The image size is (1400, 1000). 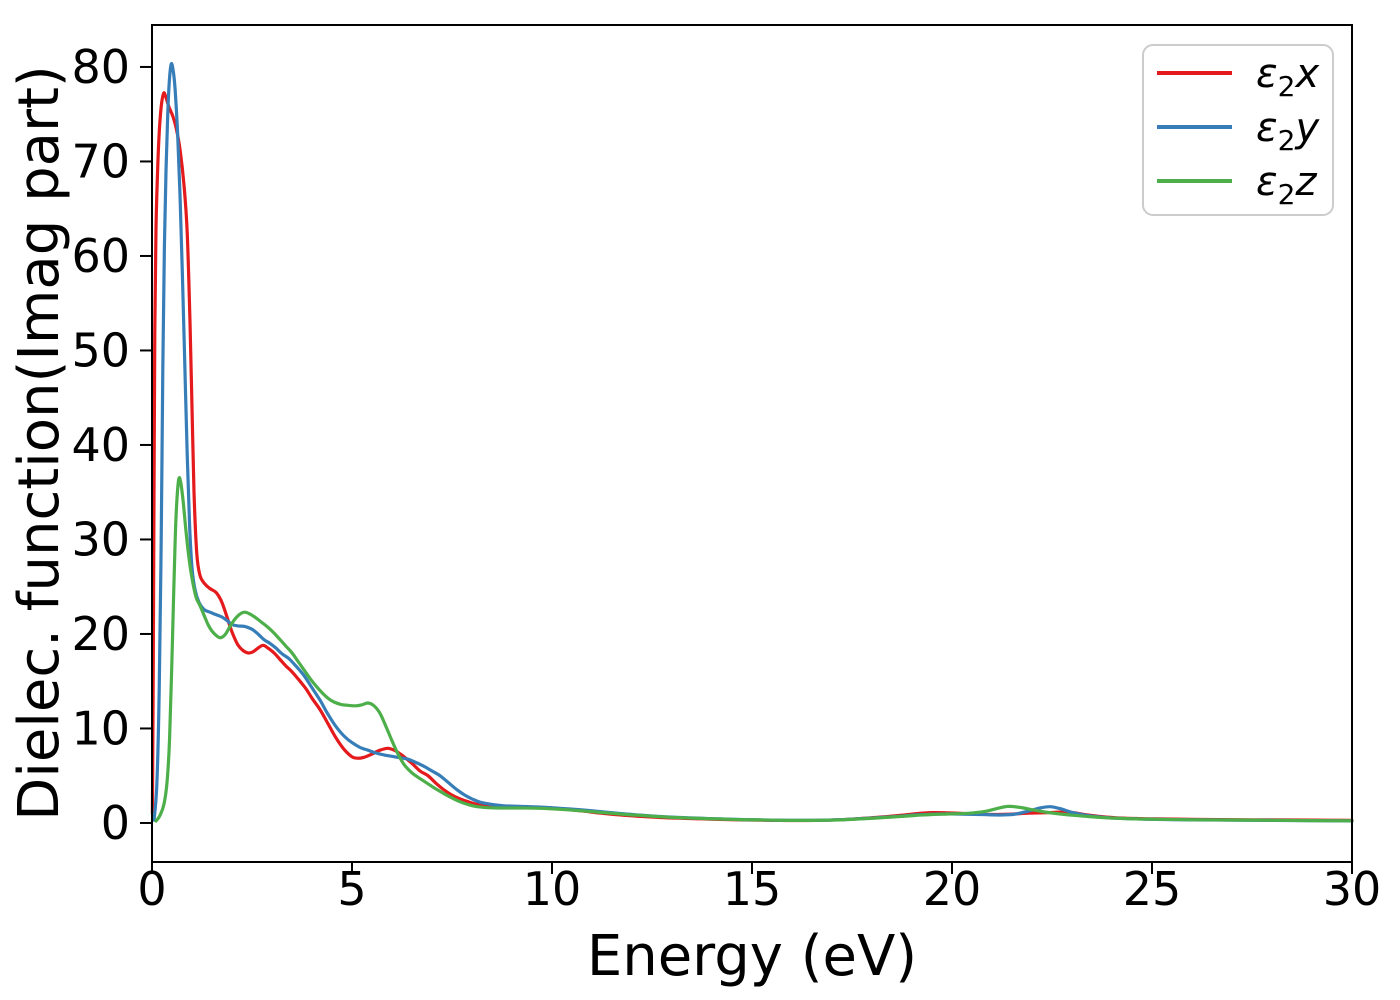 What do you see at coordinates (1352, 889) in the screenshot?
I see `x-tick-label-30: 30` at bounding box center [1352, 889].